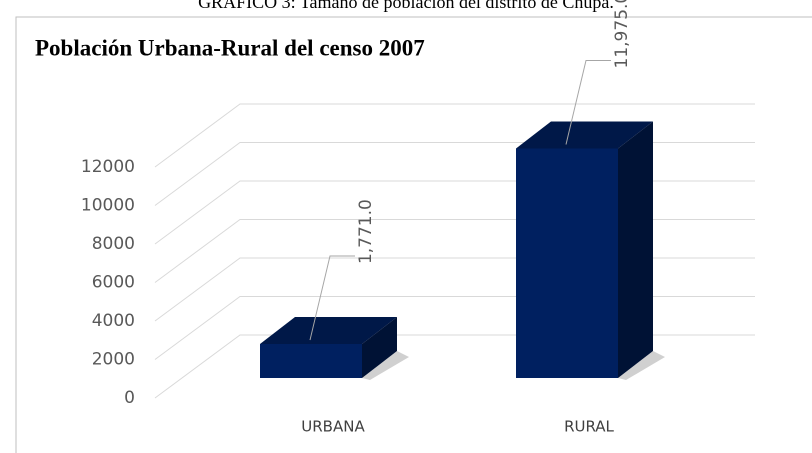 The width and height of the screenshot is (812, 453). I want to click on y-tick-label: 2000, so click(113, 360).